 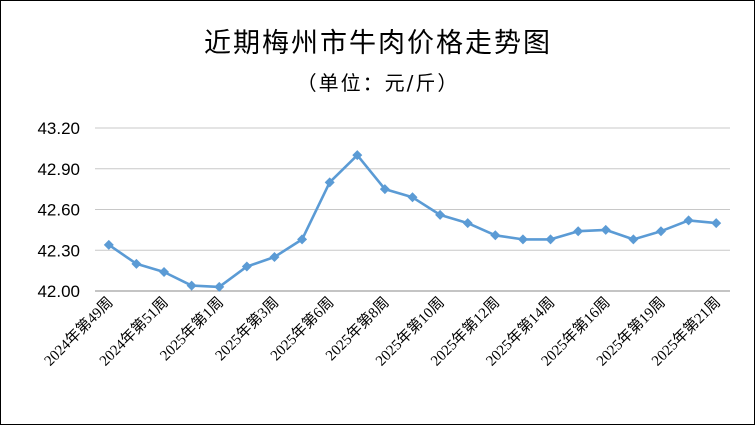 What do you see at coordinates (58, 291) in the screenshot?
I see `y-tick-label: 42.00` at bounding box center [58, 291].